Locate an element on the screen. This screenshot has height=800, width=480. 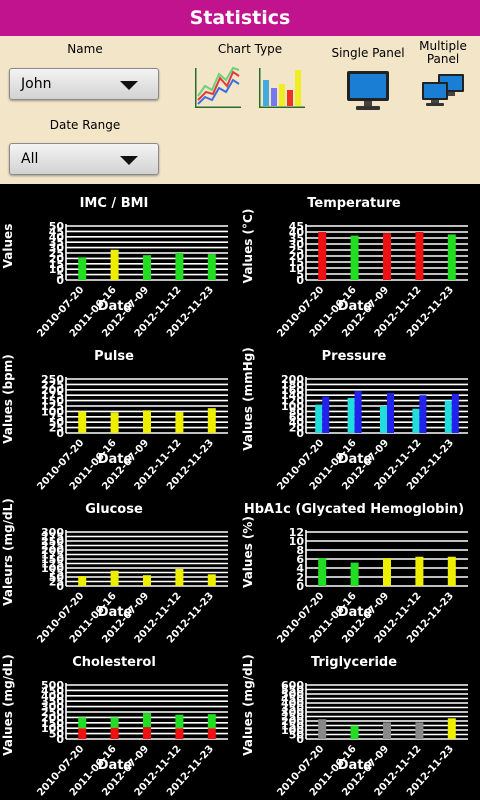
y-tick-label: 35 is located at coordinates (56, 242).